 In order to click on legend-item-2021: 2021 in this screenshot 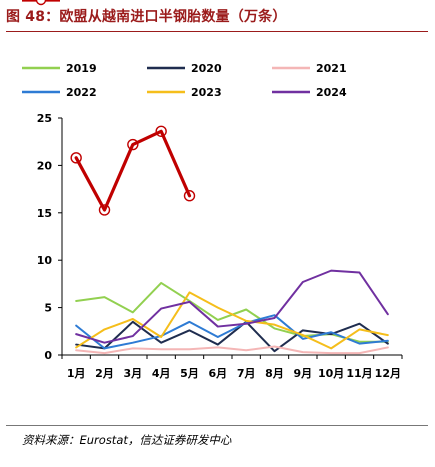, I will do `click(309, 68)`.